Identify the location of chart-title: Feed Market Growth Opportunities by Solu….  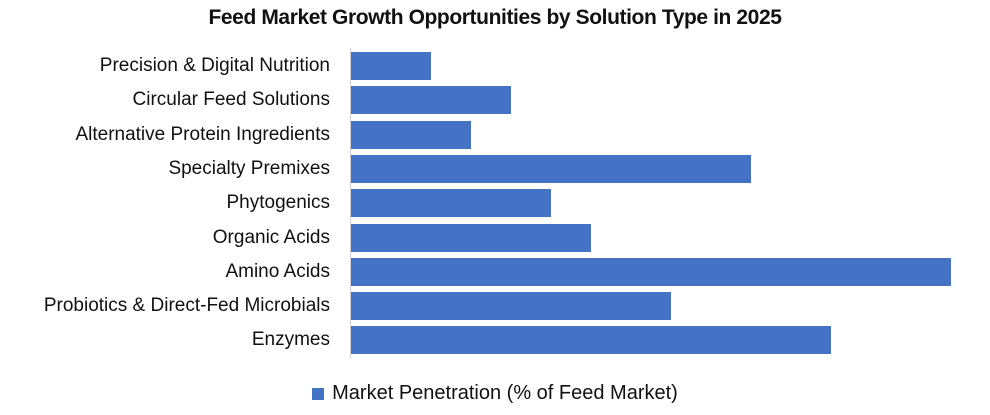
(495, 17).